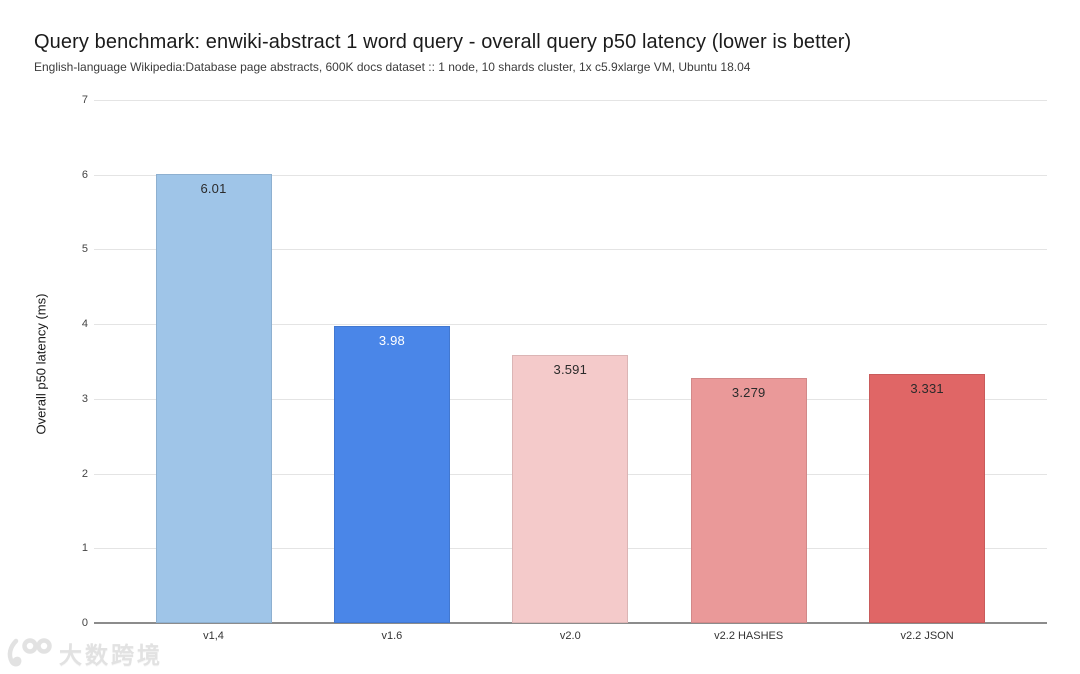 The height and width of the screenshot is (674, 1080). I want to click on x-category-label: v2.2 JSON, so click(927, 636).